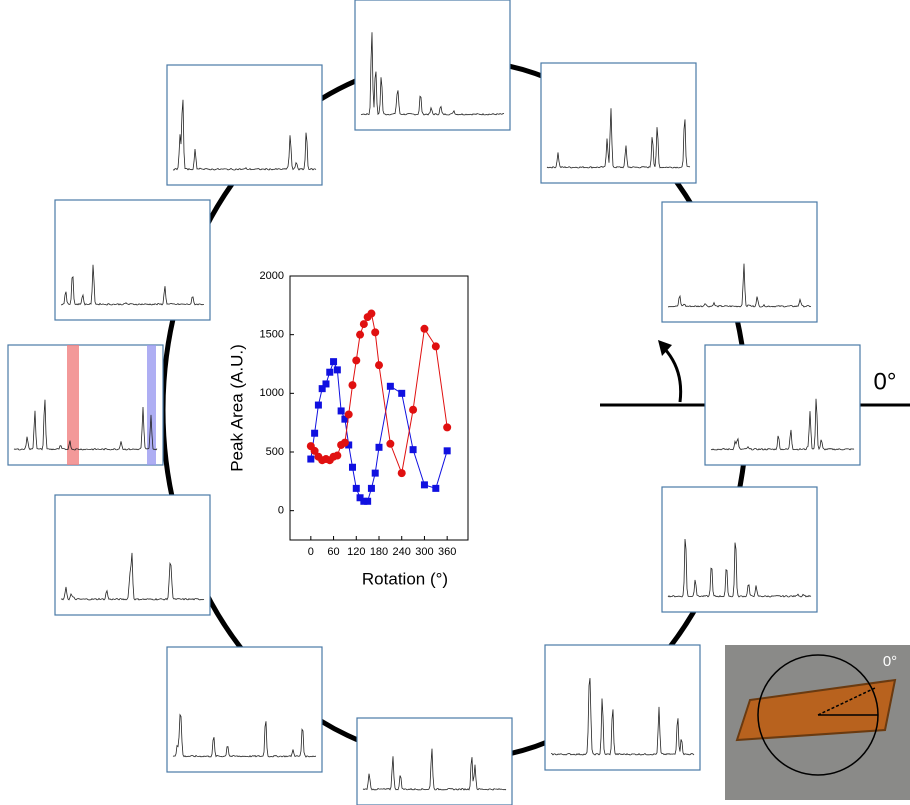 The image size is (910, 805). I want to click on y-axis-label: Peak Area (A.U.), so click(236, 408).